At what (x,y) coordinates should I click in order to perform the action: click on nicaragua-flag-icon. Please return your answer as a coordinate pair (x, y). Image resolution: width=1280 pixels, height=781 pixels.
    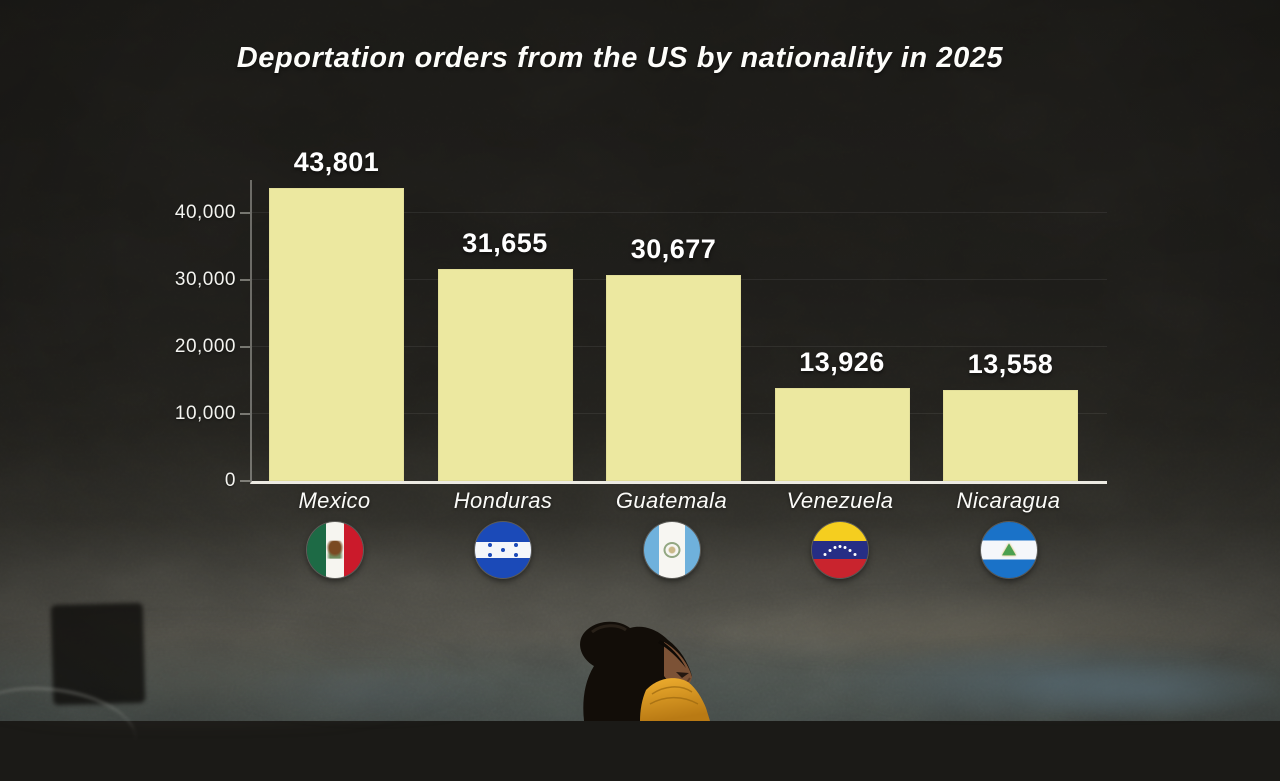
    Looking at the image, I should click on (1008, 550).